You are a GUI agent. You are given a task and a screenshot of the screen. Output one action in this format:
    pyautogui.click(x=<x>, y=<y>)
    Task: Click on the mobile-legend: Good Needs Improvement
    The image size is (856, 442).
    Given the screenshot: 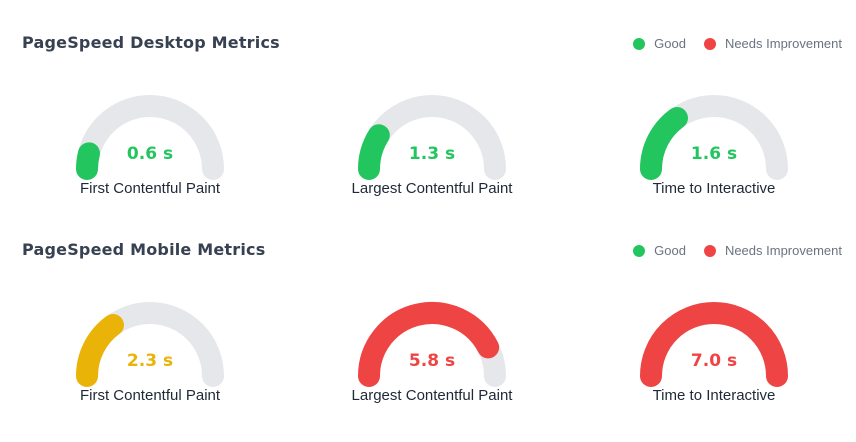 What is the action you would take?
    pyautogui.click(x=728, y=250)
    